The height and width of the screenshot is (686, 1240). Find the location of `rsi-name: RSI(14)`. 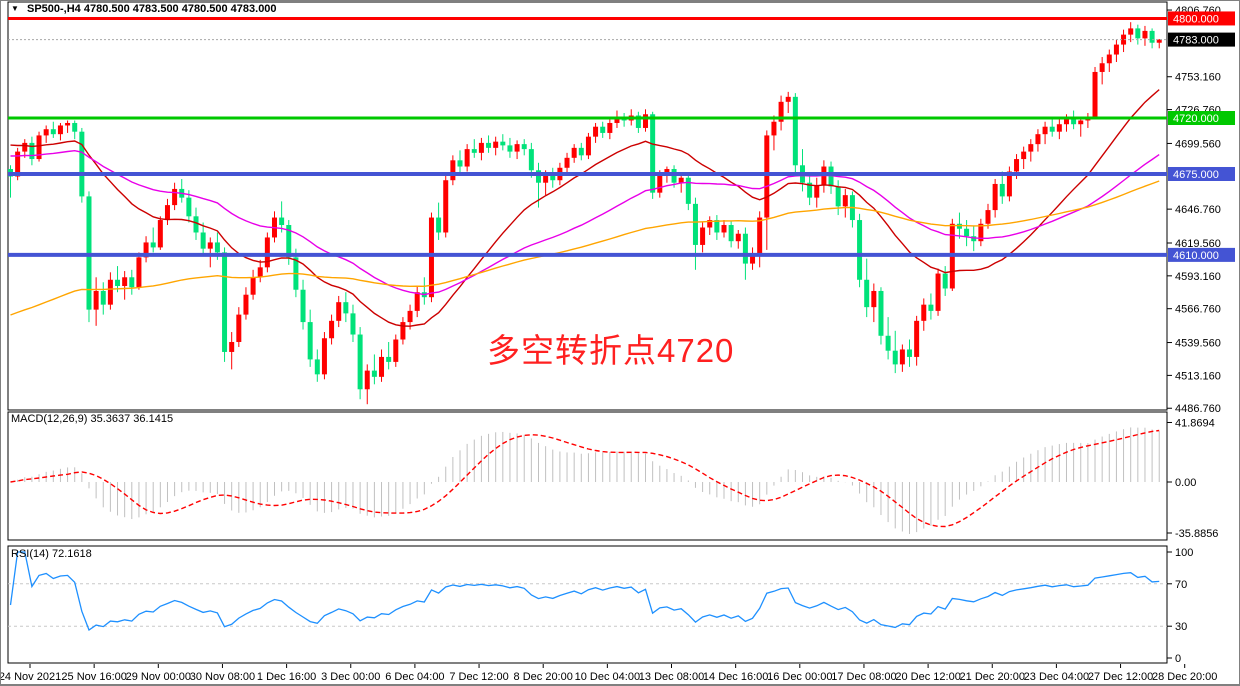

rsi-name: RSI(14) is located at coordinates (30, 554).